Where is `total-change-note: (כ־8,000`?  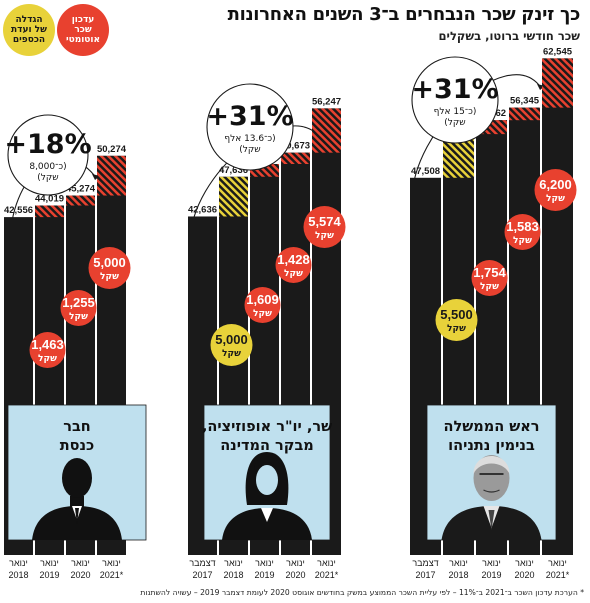 total-change-note: (כ־8,000 is located at coordinates (47, 167).